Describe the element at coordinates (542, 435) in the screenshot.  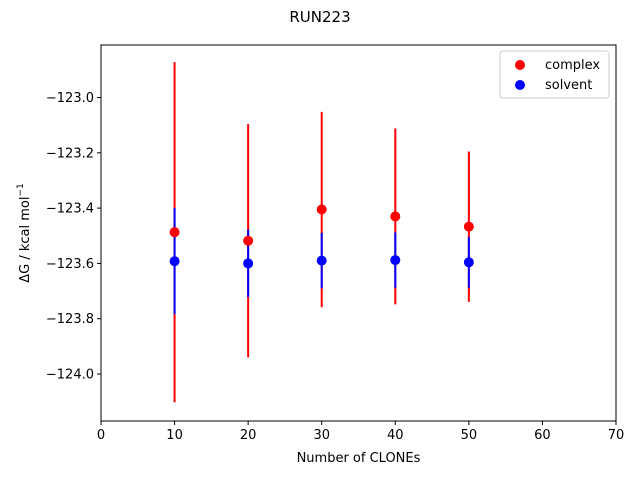
I see `x-tick-label: 60` at that location.